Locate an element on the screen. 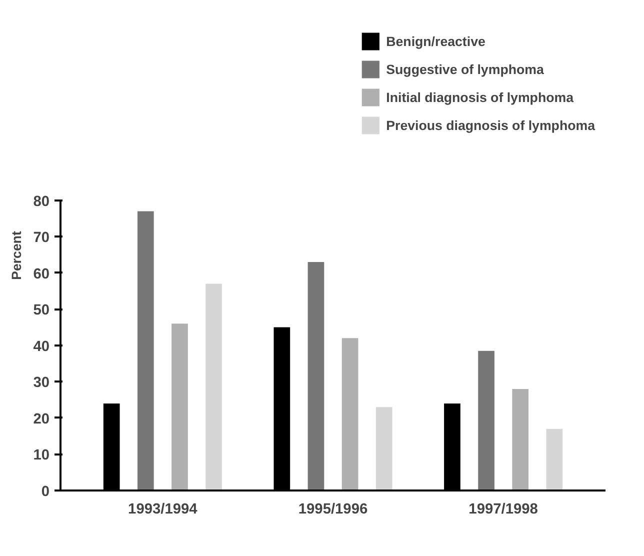 This screenshot has height=556, width=644. y-axis-title: Percent is located at coordinates (16, 255).